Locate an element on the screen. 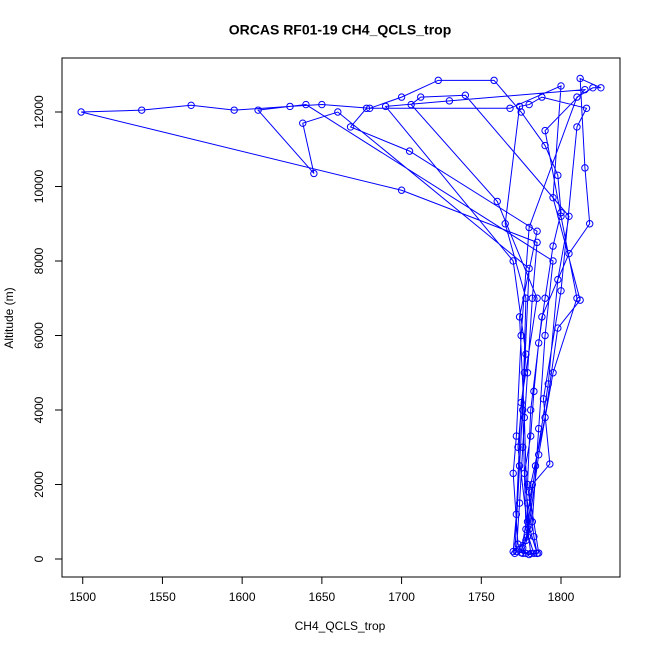 This screenshot has height=655, width=650. y-tick-label: 8000 is located at coordinates (39, 260).